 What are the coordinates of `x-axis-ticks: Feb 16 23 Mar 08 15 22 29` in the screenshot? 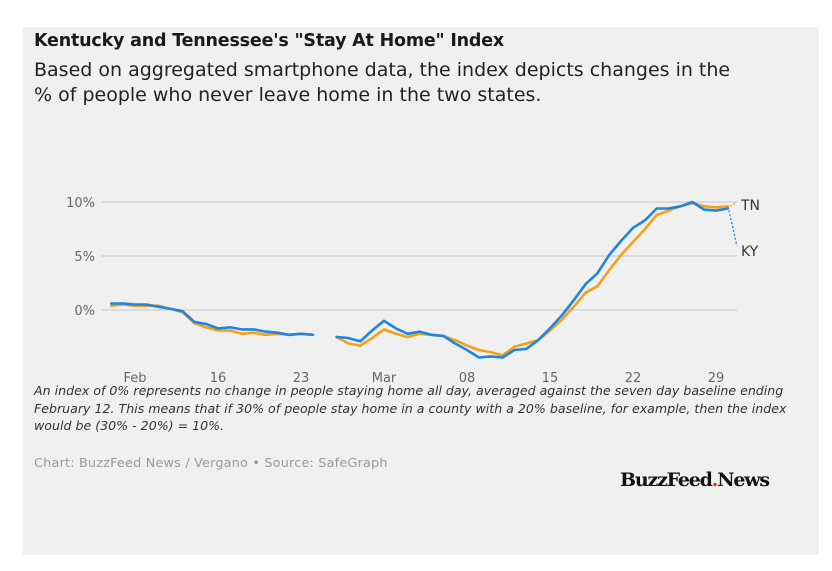 It's located at (423, 378).